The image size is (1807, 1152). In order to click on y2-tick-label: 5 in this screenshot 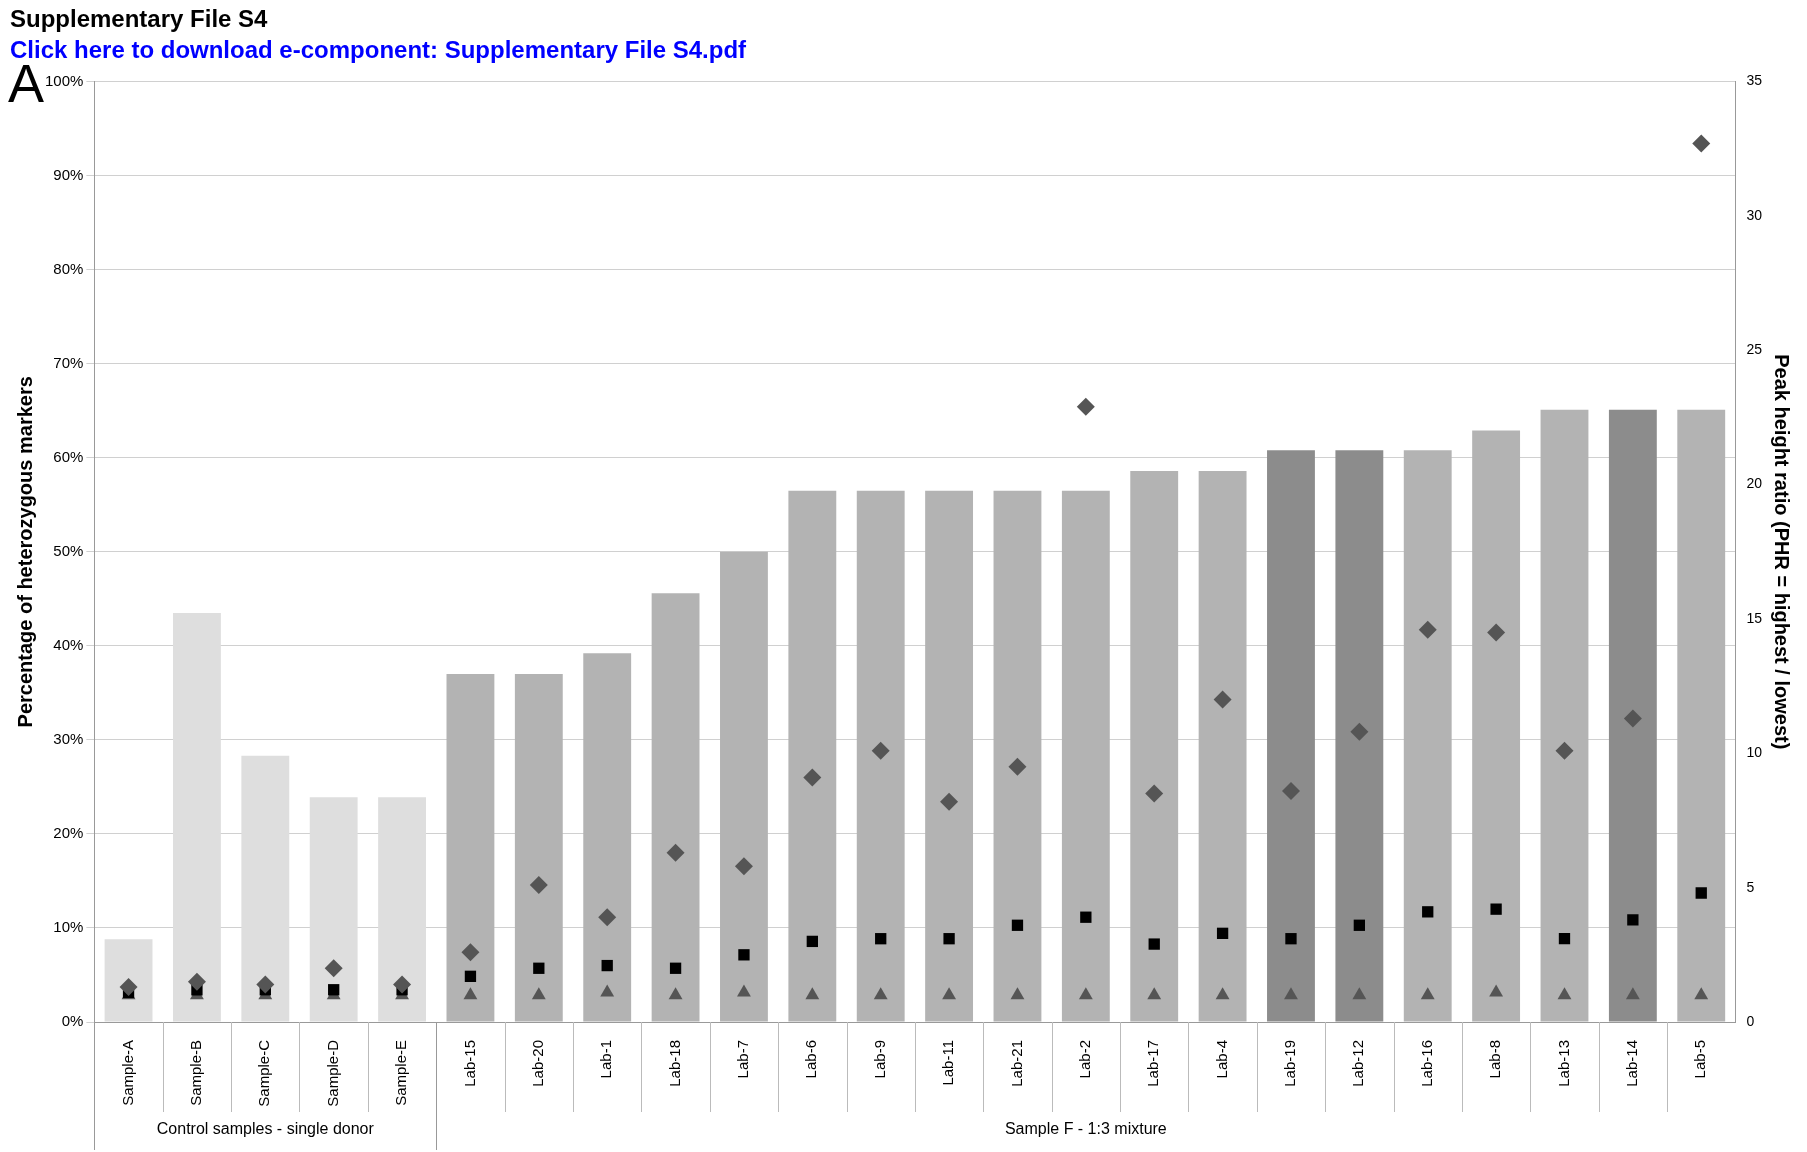, I will do `click(1750, 886)`.